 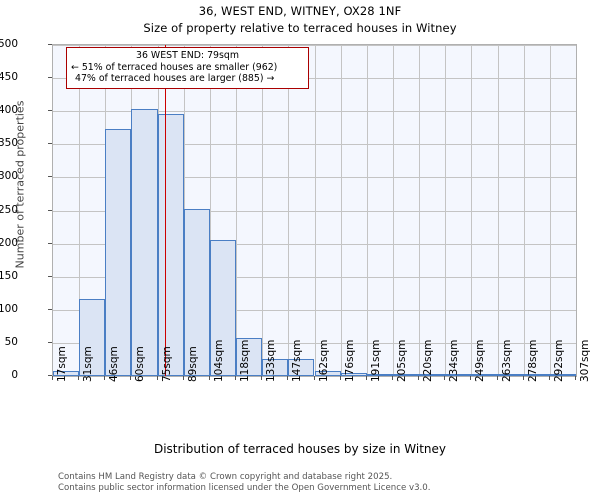 What do you see at coordinates (585, 360) in the screenshot?
I see `x-tick-label-307sqm: 307sqm` at bounding box center [585, 360].